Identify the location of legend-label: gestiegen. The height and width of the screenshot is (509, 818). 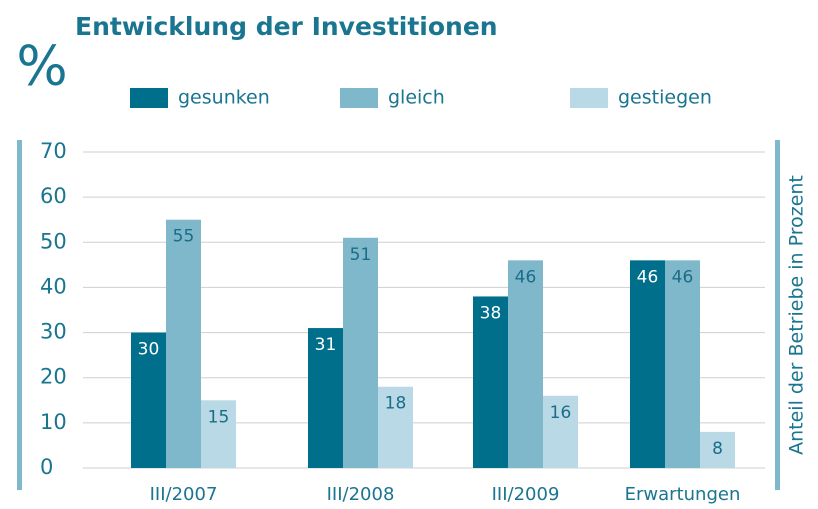
(665, 98).